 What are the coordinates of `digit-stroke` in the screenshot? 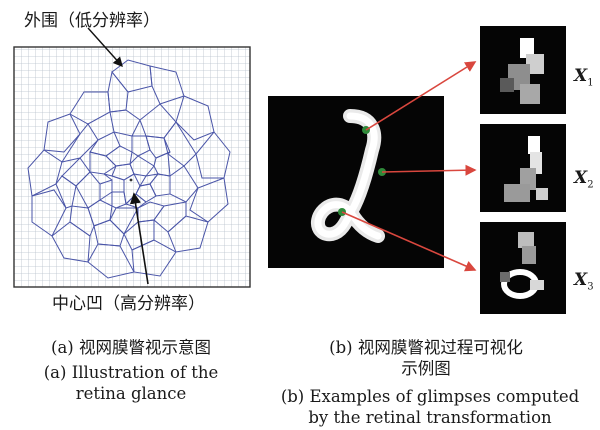 It's located at (347, 176).